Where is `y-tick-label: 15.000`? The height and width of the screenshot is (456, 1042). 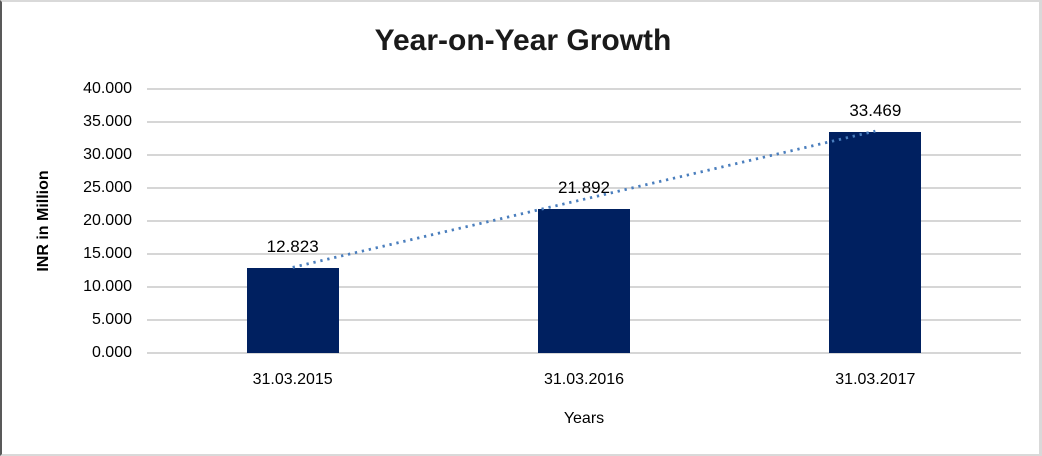
y-tick-label: 15.000 is located at coordinates (107, 253).